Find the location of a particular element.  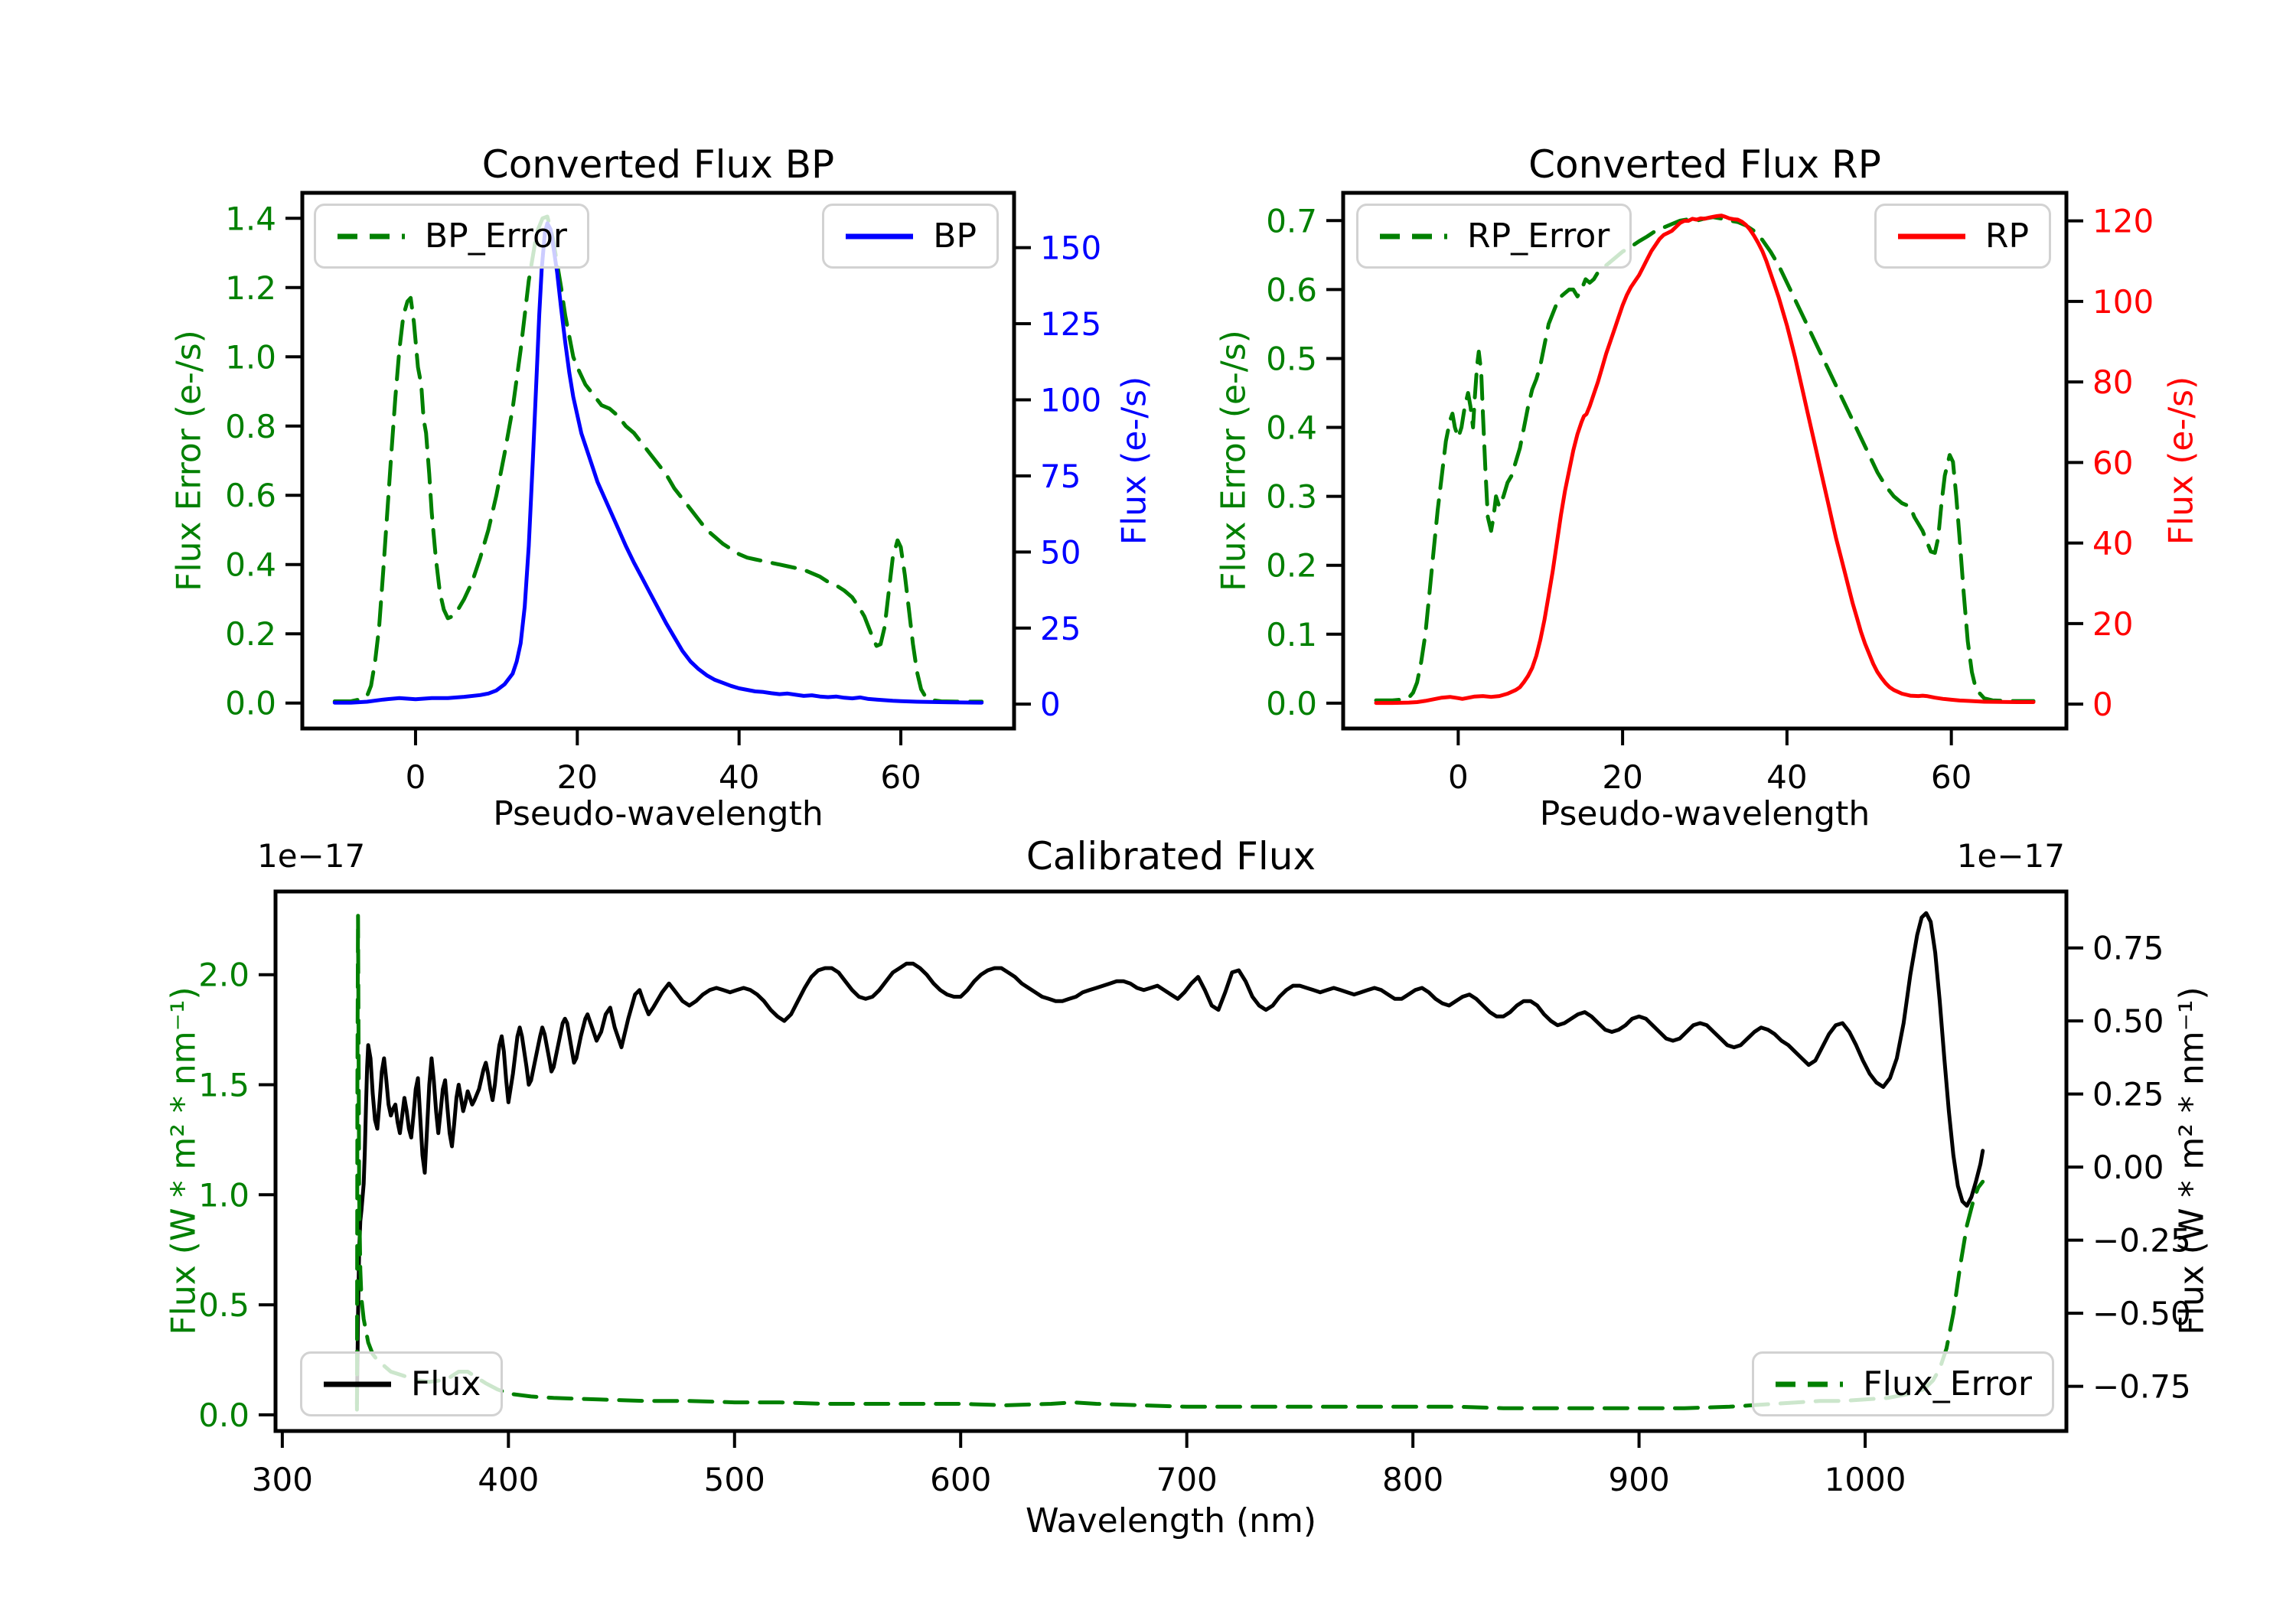

right-tick-label: 50 is located at coordinates (1060, 552).